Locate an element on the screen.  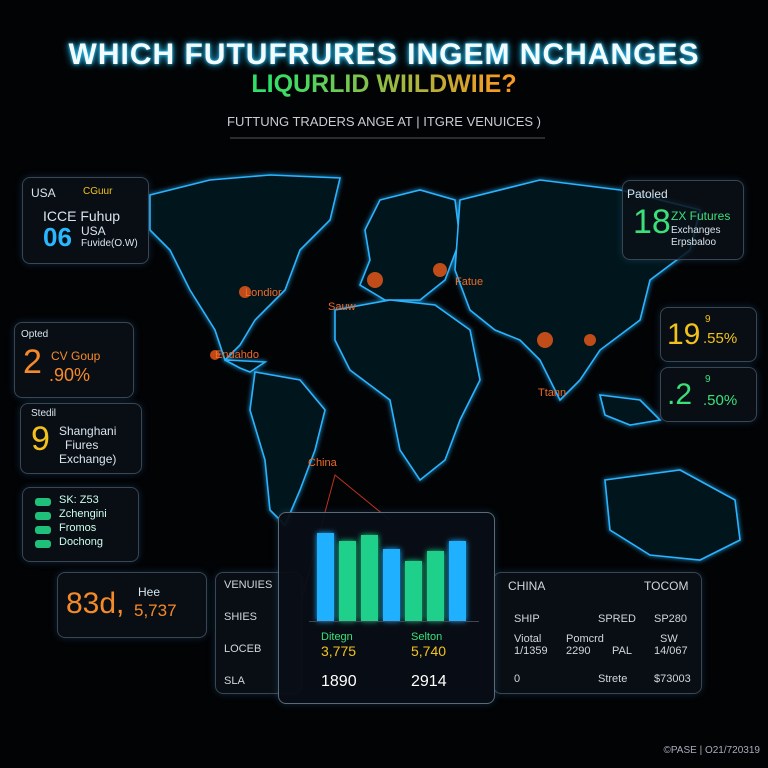
note: Fuvide(O.W) is located at coordinates (109, 243).